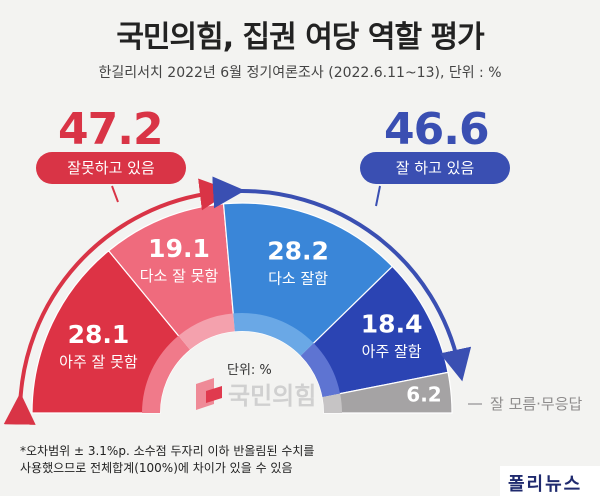  Describe the element at coordinates (99, 334) in the screenshot. I see `slice-value-0: 28.1` at that location.